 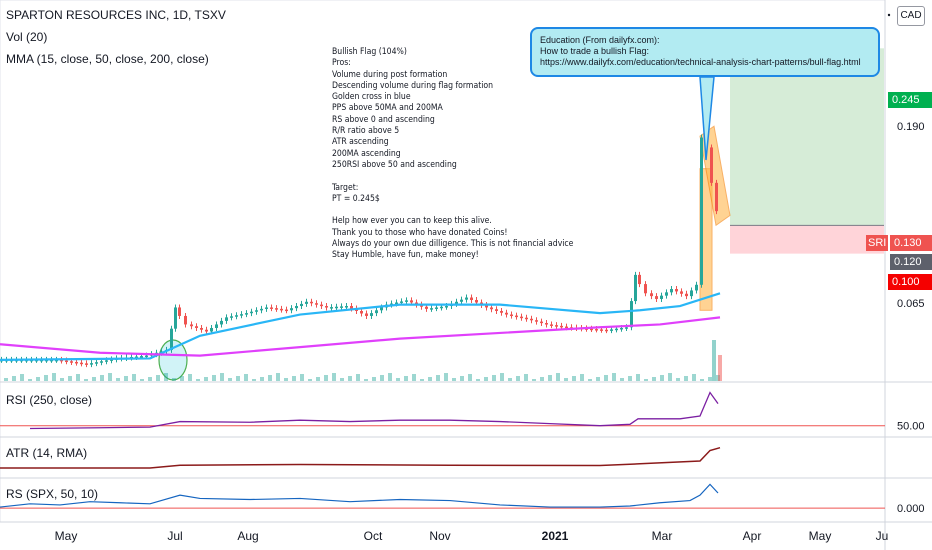 I want to click on note-line: Bullish Flag (104%), so click(x=369, y=52).